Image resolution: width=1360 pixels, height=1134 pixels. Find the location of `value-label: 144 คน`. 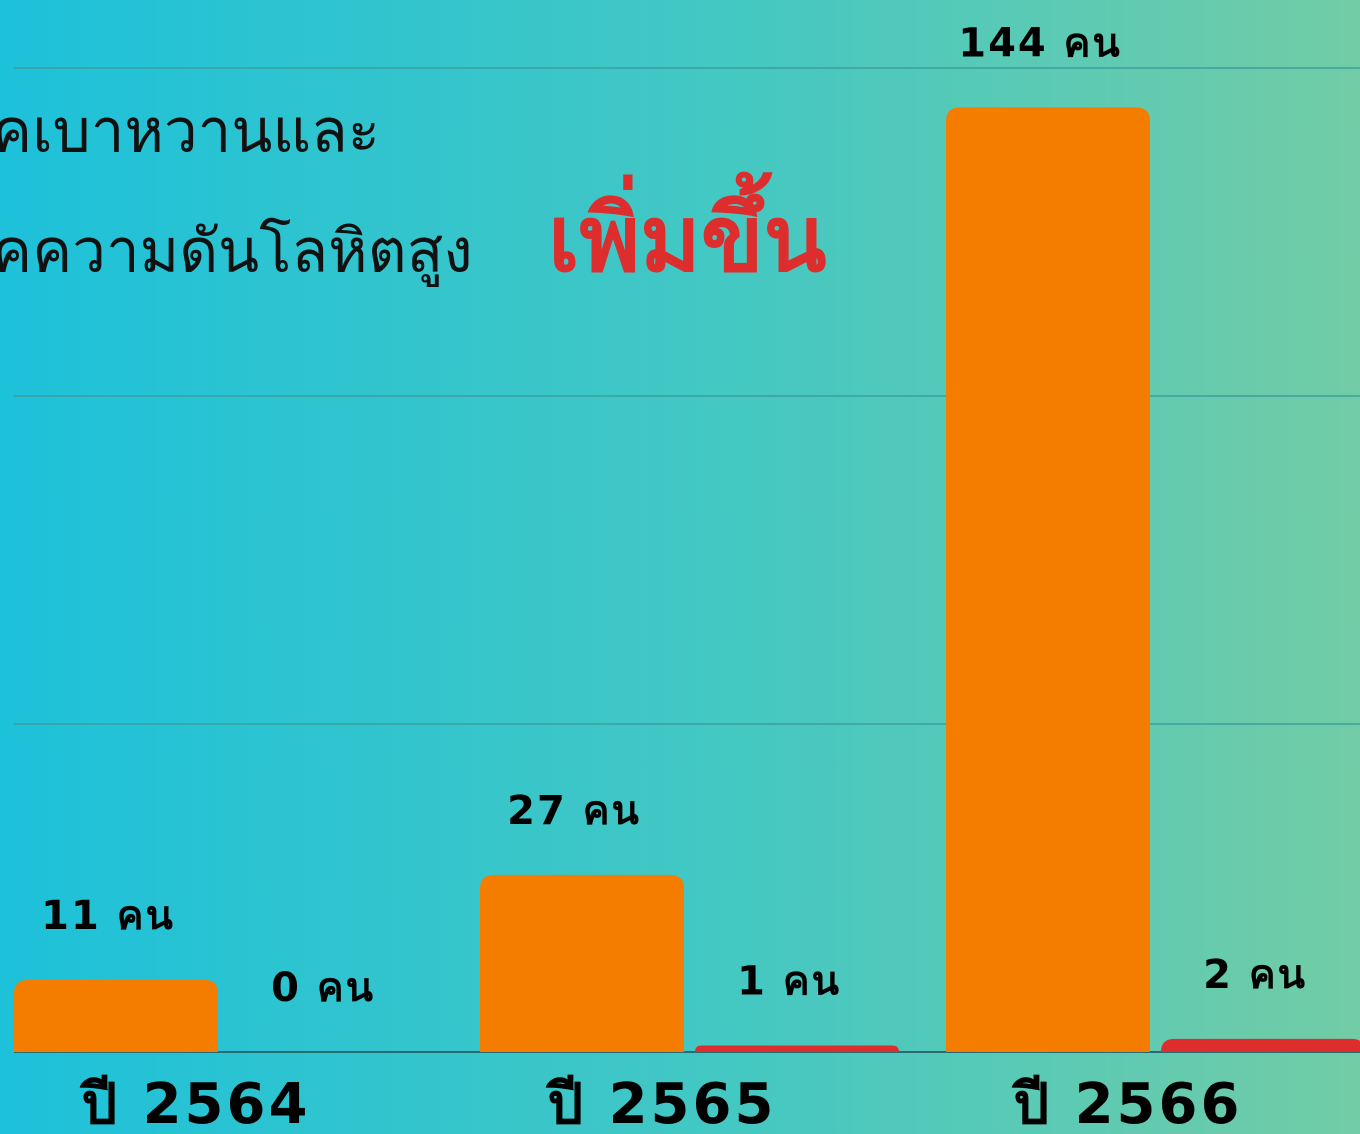

value-label: 144 คน is located at coordinates (1040, 43).